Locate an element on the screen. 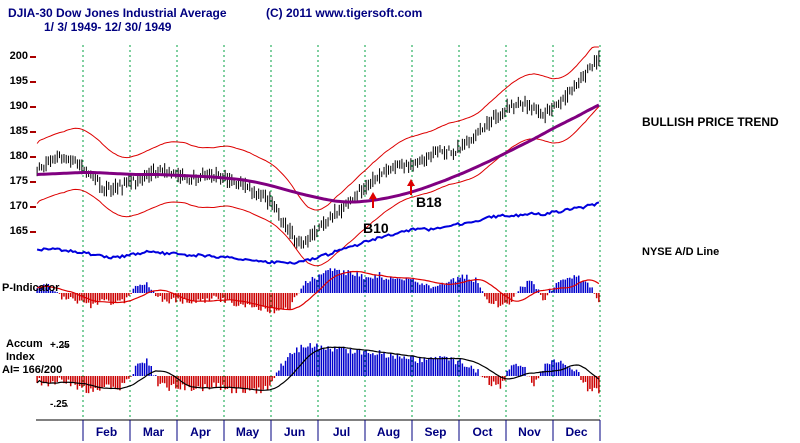 This screenshot has width=800, height=443. accum-scale-plus: +.25 is located at coordinates (60, 345).